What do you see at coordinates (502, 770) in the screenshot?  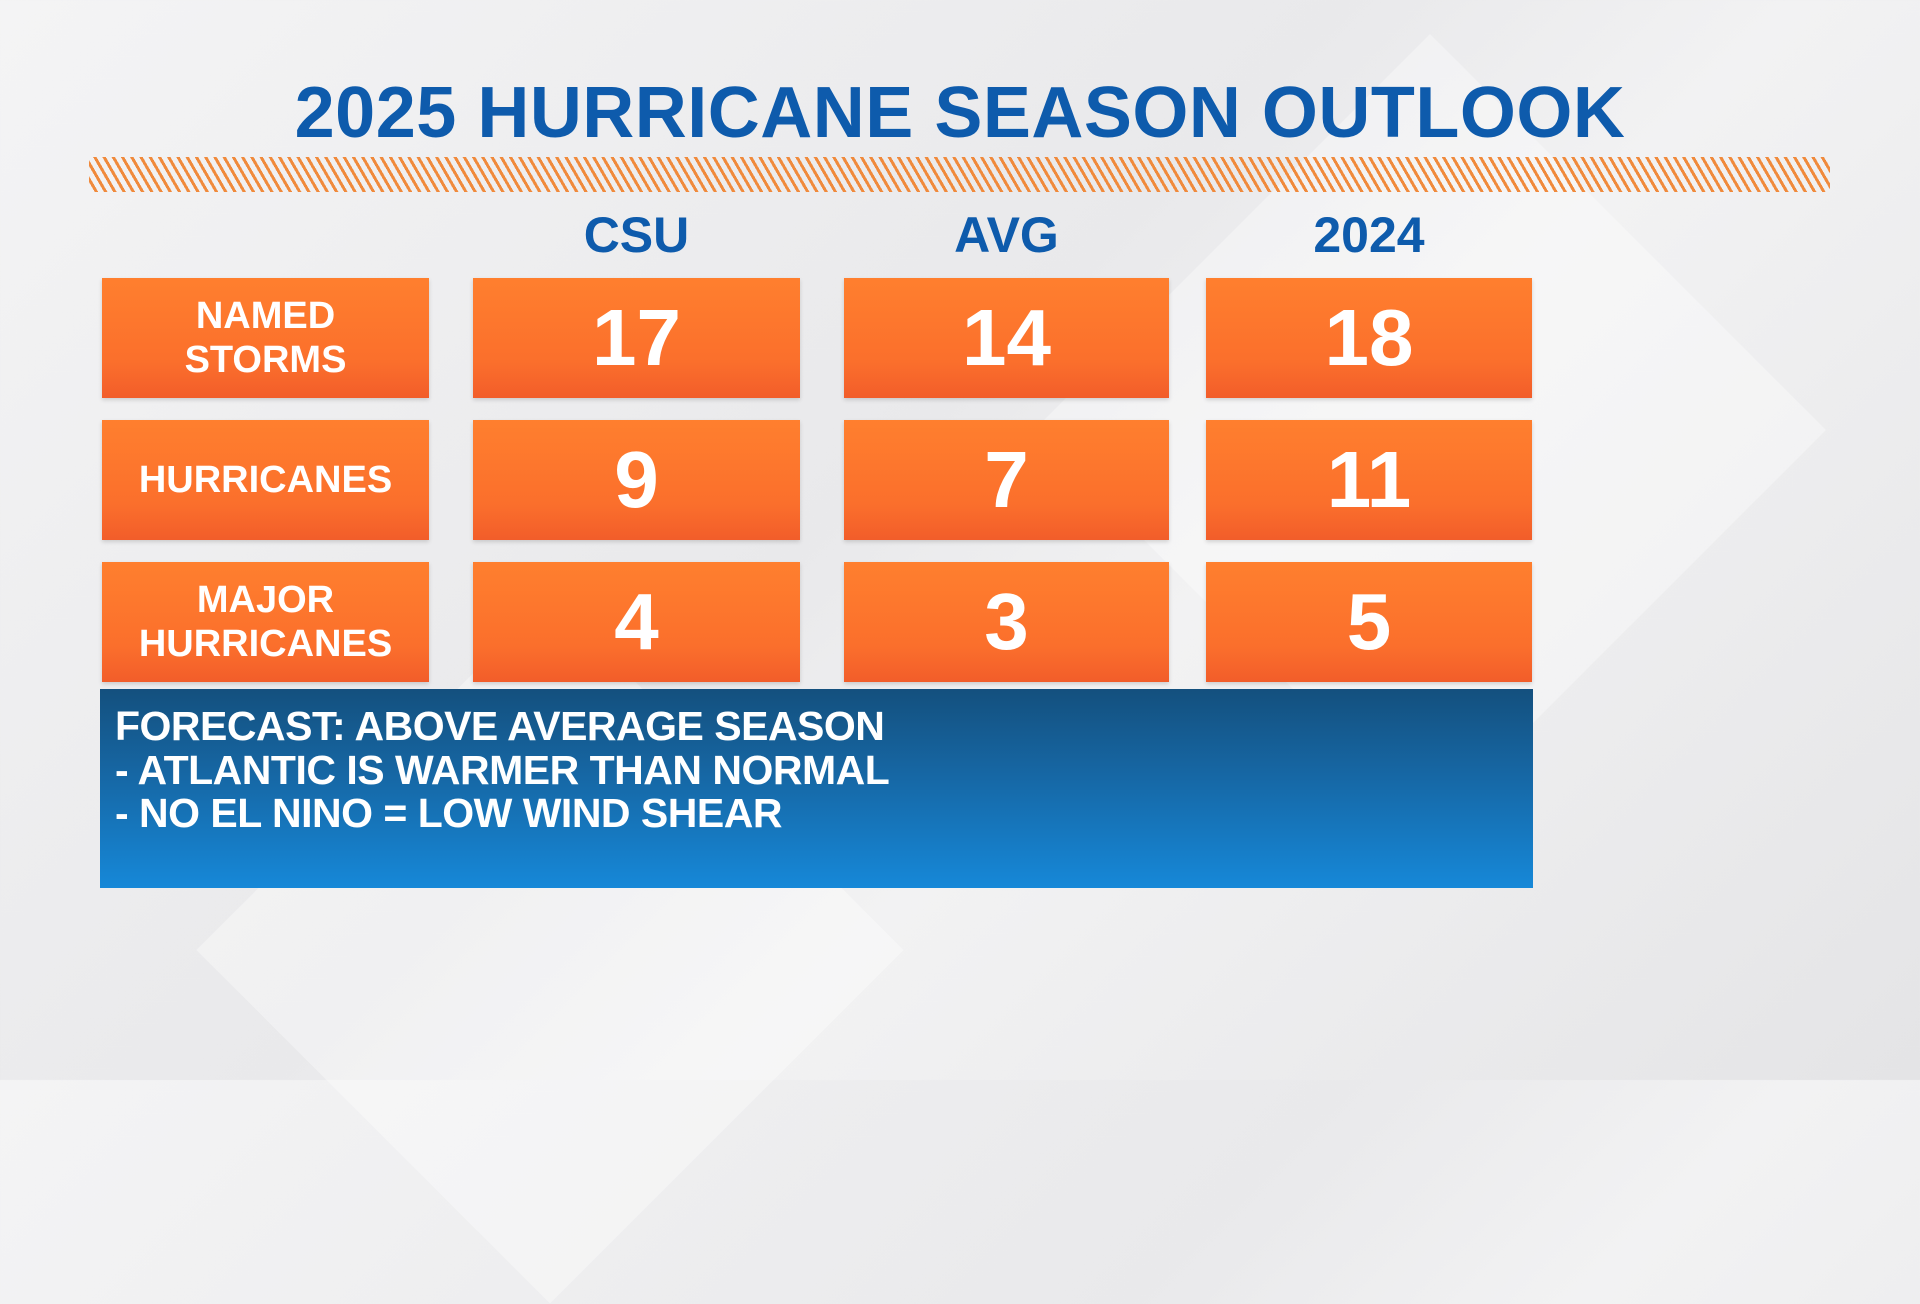 I see `forecast-line: - ATLANTIC IS WARMER THAN NORMAL` at bounding box center [502, 770].